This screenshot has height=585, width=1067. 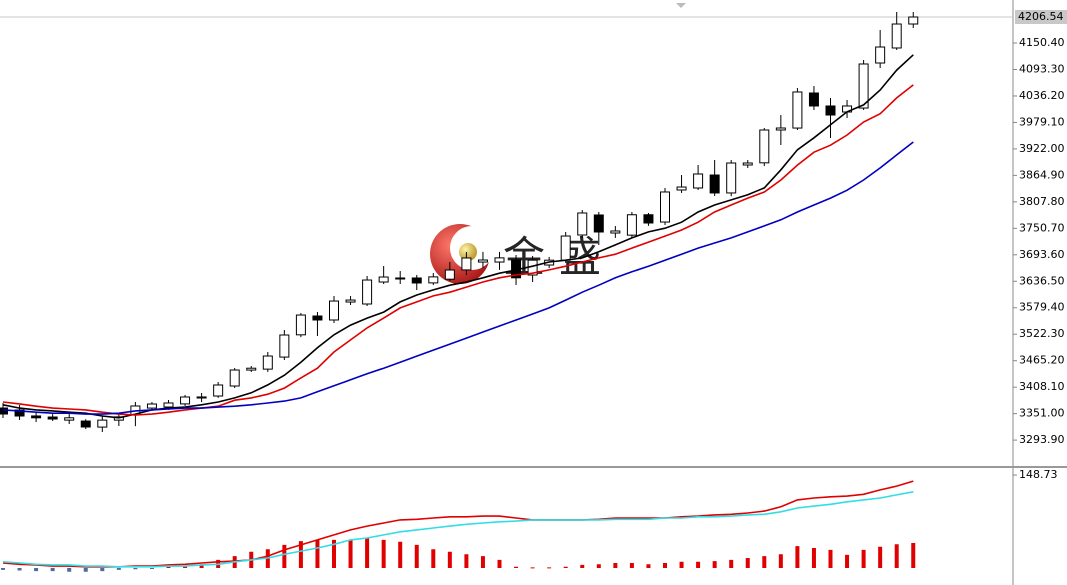 What do you see at coordinates (1042, 148) in the screenshot?
I see `y-tick-label: 3922.00` at bounding box center [1042, 148].